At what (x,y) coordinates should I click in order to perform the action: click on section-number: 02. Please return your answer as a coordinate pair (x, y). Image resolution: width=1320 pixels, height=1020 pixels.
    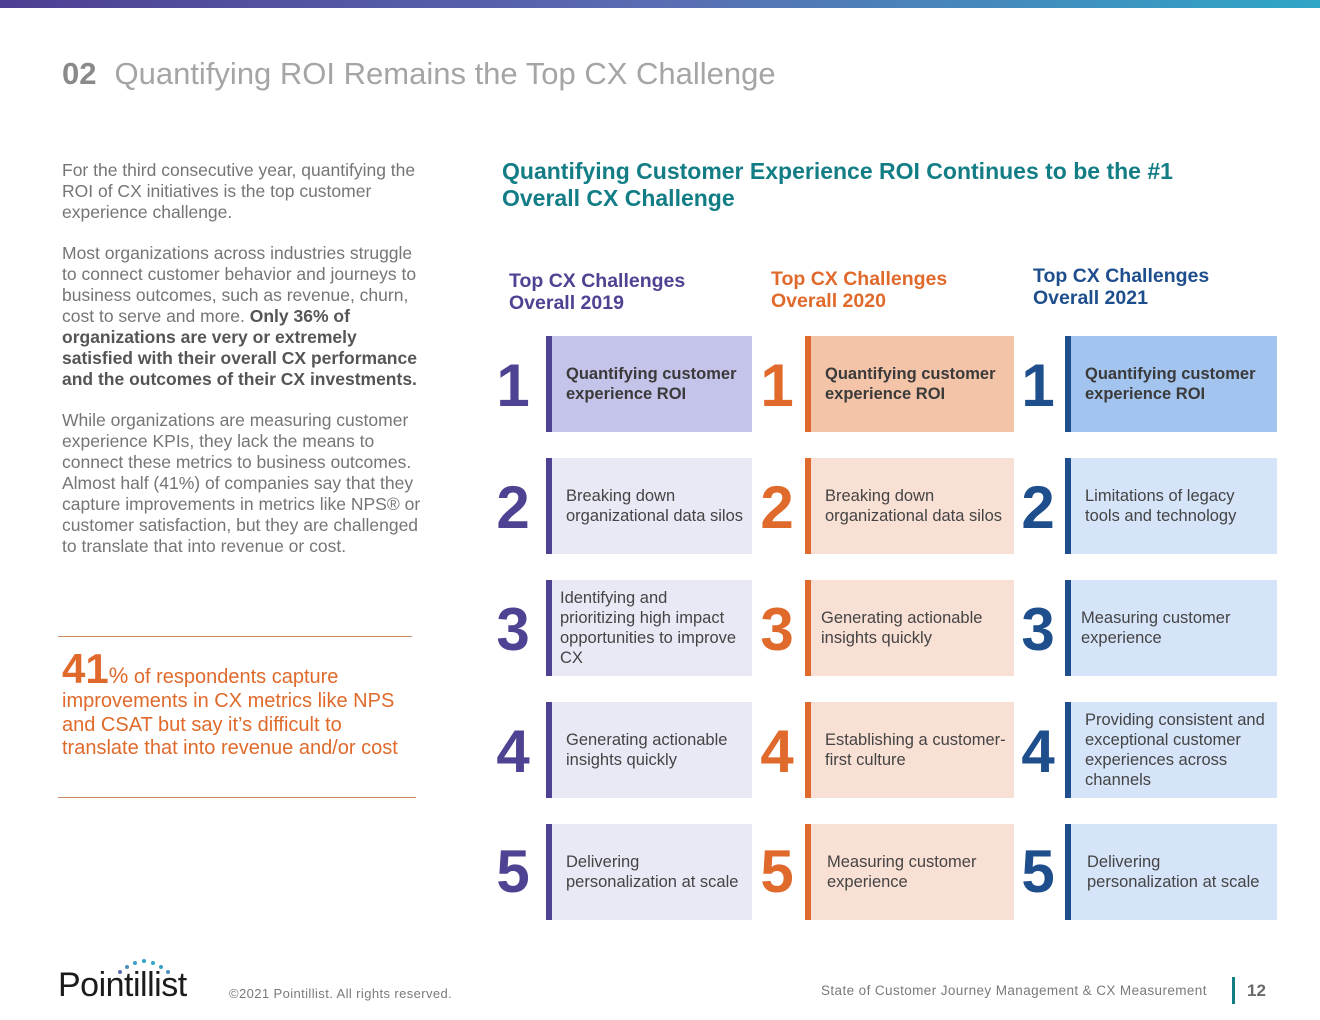
    Looking at the image, I should click on (79, 73).